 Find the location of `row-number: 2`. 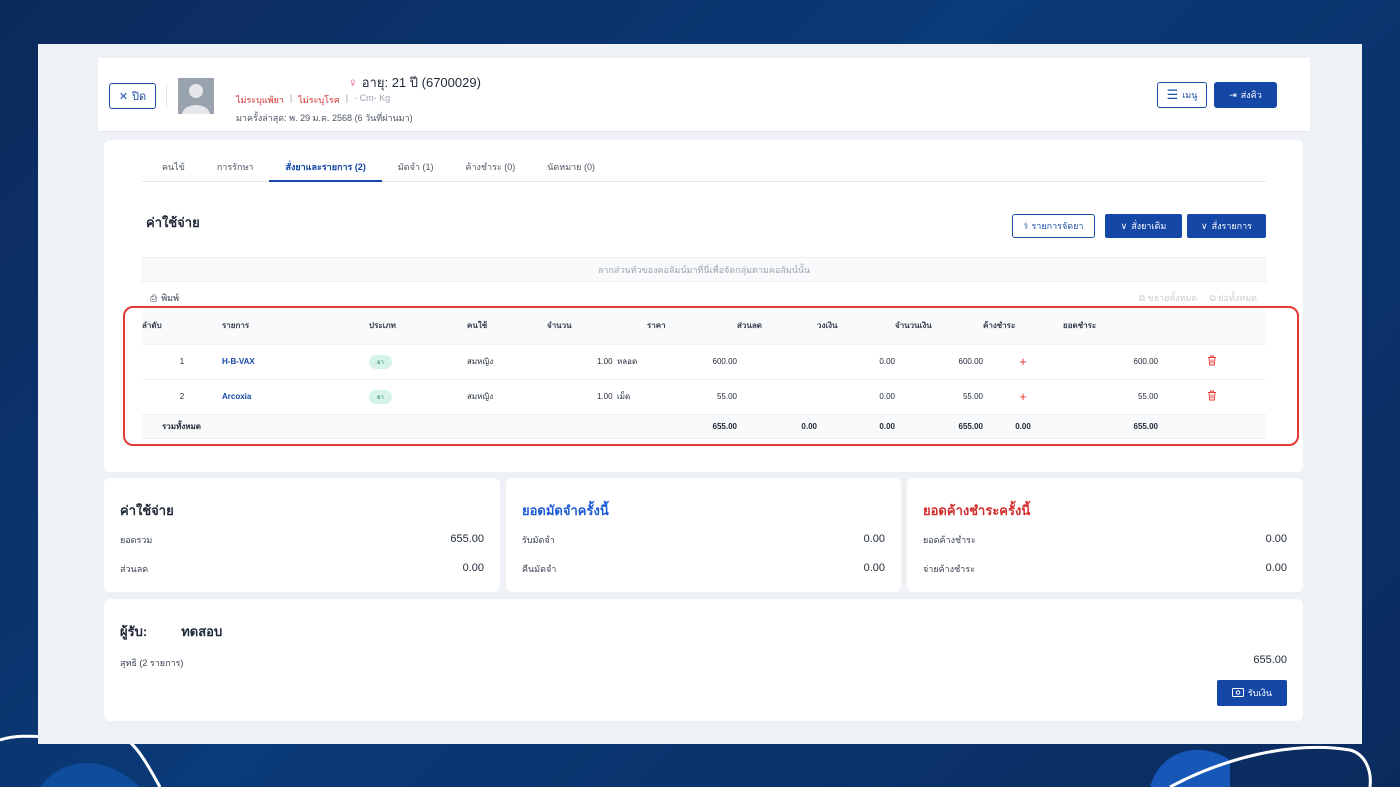

row-number: 2 is located at coordinates (182, 397).